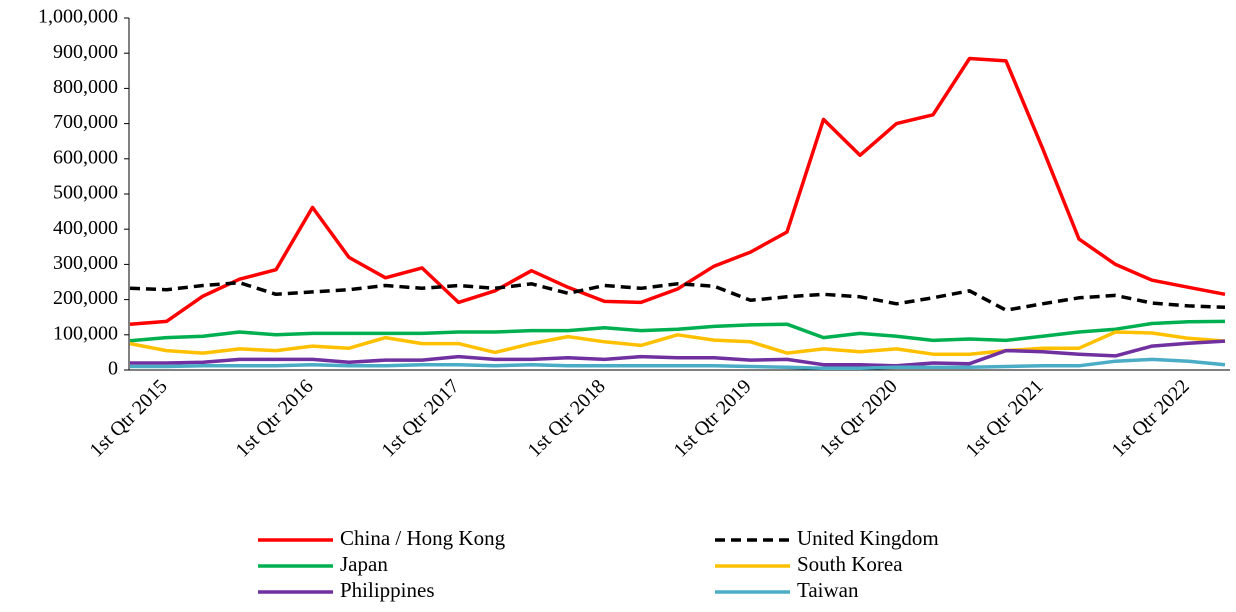 The width and height of the screenshot is (1236, 612). I want to click on legend-label: Japan, so click(364, 564).